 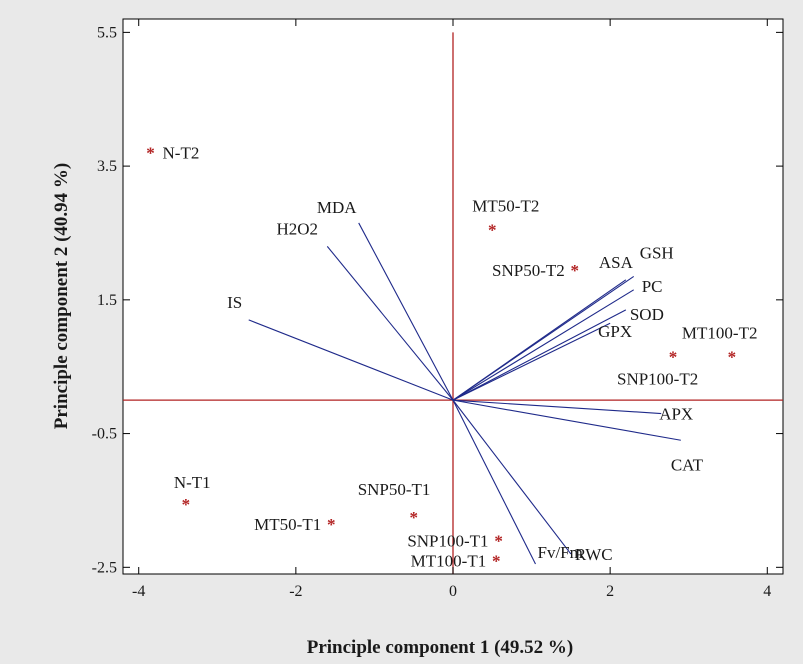 What do you see at coordinates (61, 296) in the screenshot?
I see `y-axis-label: Principle component 2 (40.94 %)` at bounding box center [61, 296].